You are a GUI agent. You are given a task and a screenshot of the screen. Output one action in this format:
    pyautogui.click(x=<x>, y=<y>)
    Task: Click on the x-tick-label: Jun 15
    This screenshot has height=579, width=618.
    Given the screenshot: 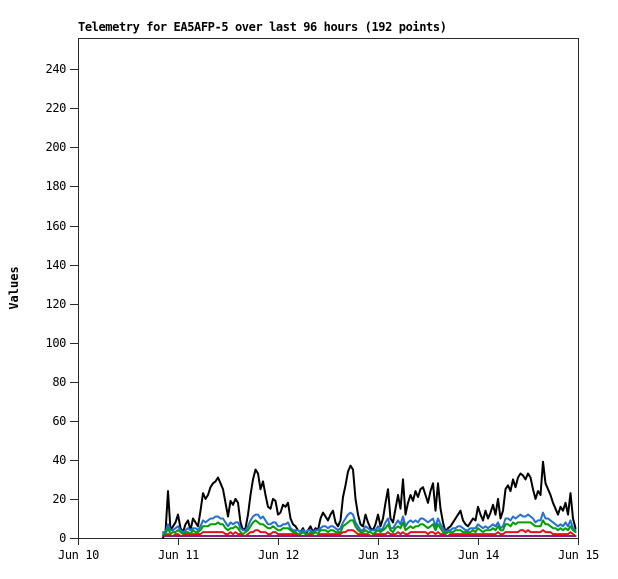 What is the action you would take?
    pyautogui.click(x=578, y=555)
    